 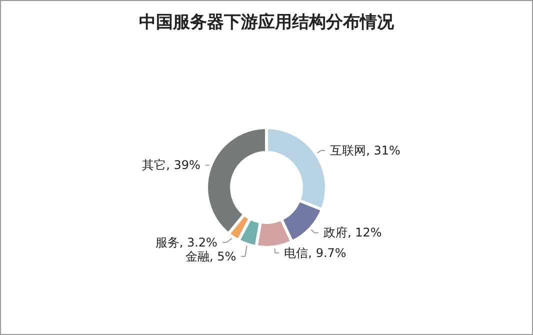 I want to click on slice-label: 金融, 5%, so click(x=210, y=256).